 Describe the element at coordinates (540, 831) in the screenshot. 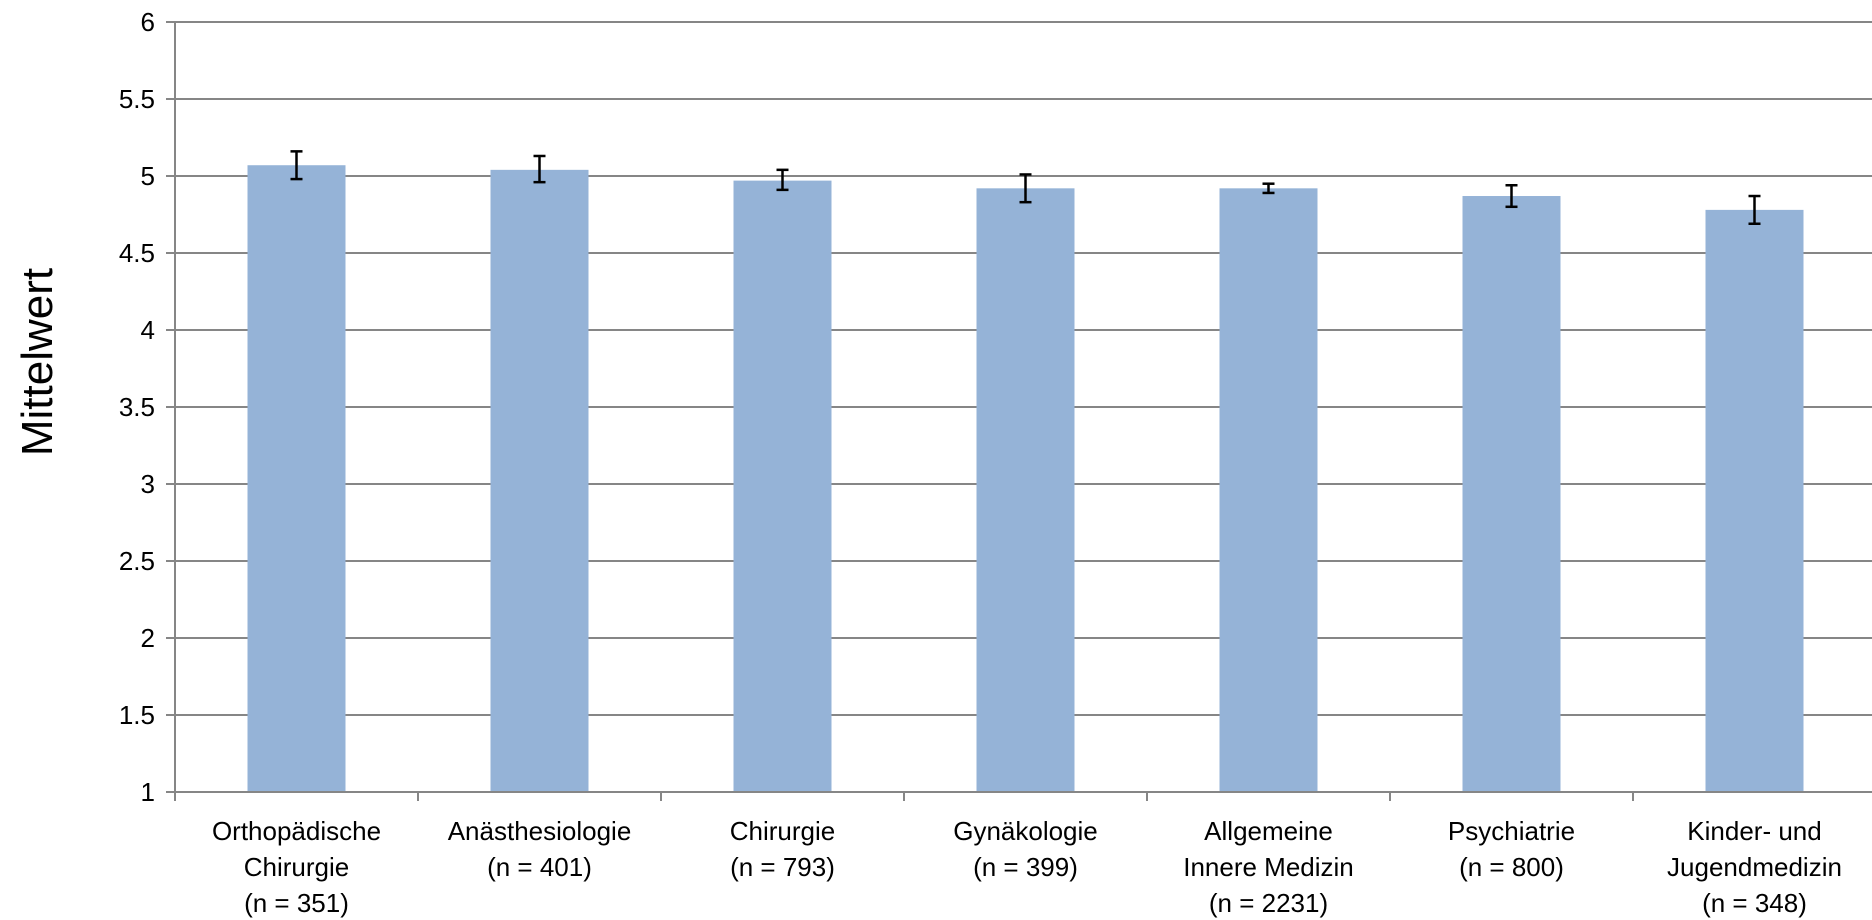

I see `x-tick-label-line: Anästhesiologie` at that location.